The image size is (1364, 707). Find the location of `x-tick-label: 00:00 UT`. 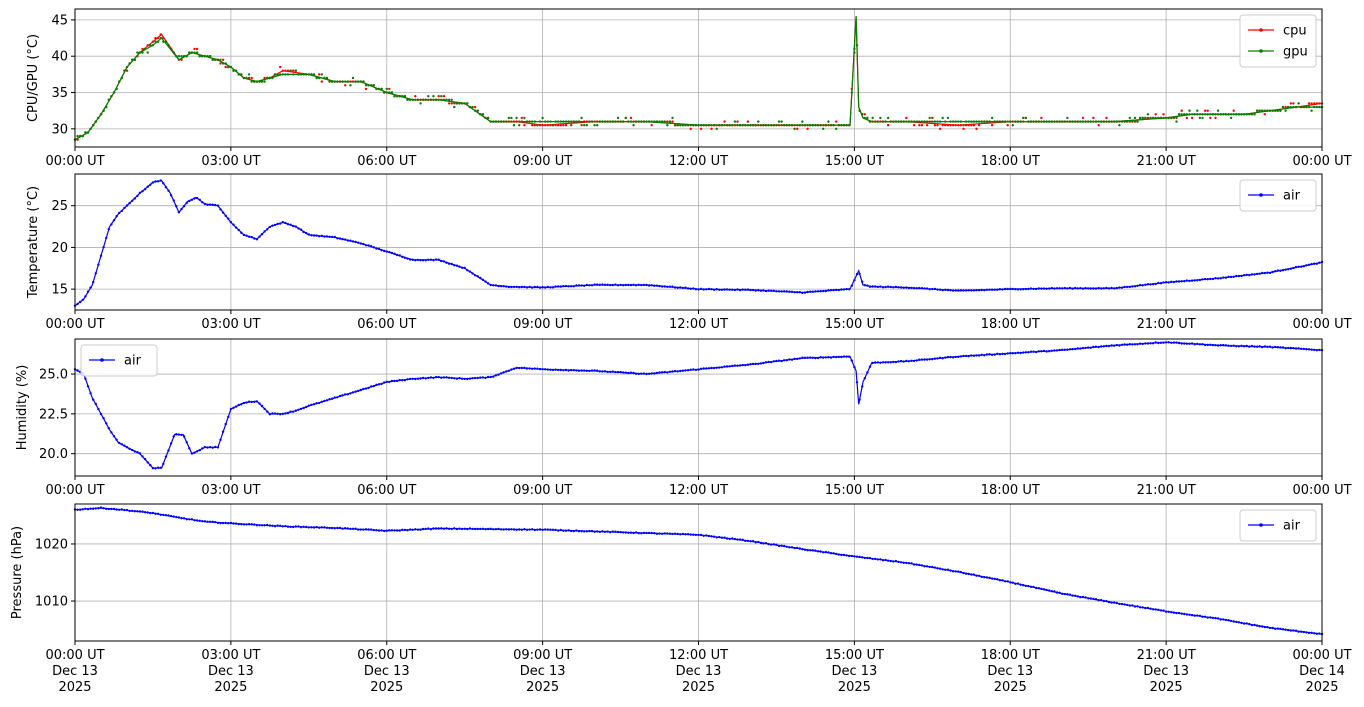

x-tick-label: 00:00 UT is located at coordinates (74, 655).